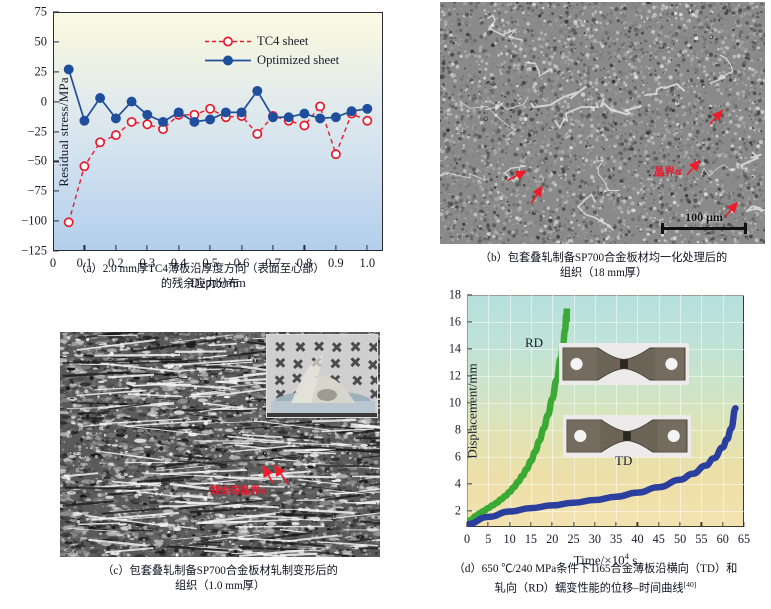  I want to click on panel-d-series-svg, so click(603, 417).